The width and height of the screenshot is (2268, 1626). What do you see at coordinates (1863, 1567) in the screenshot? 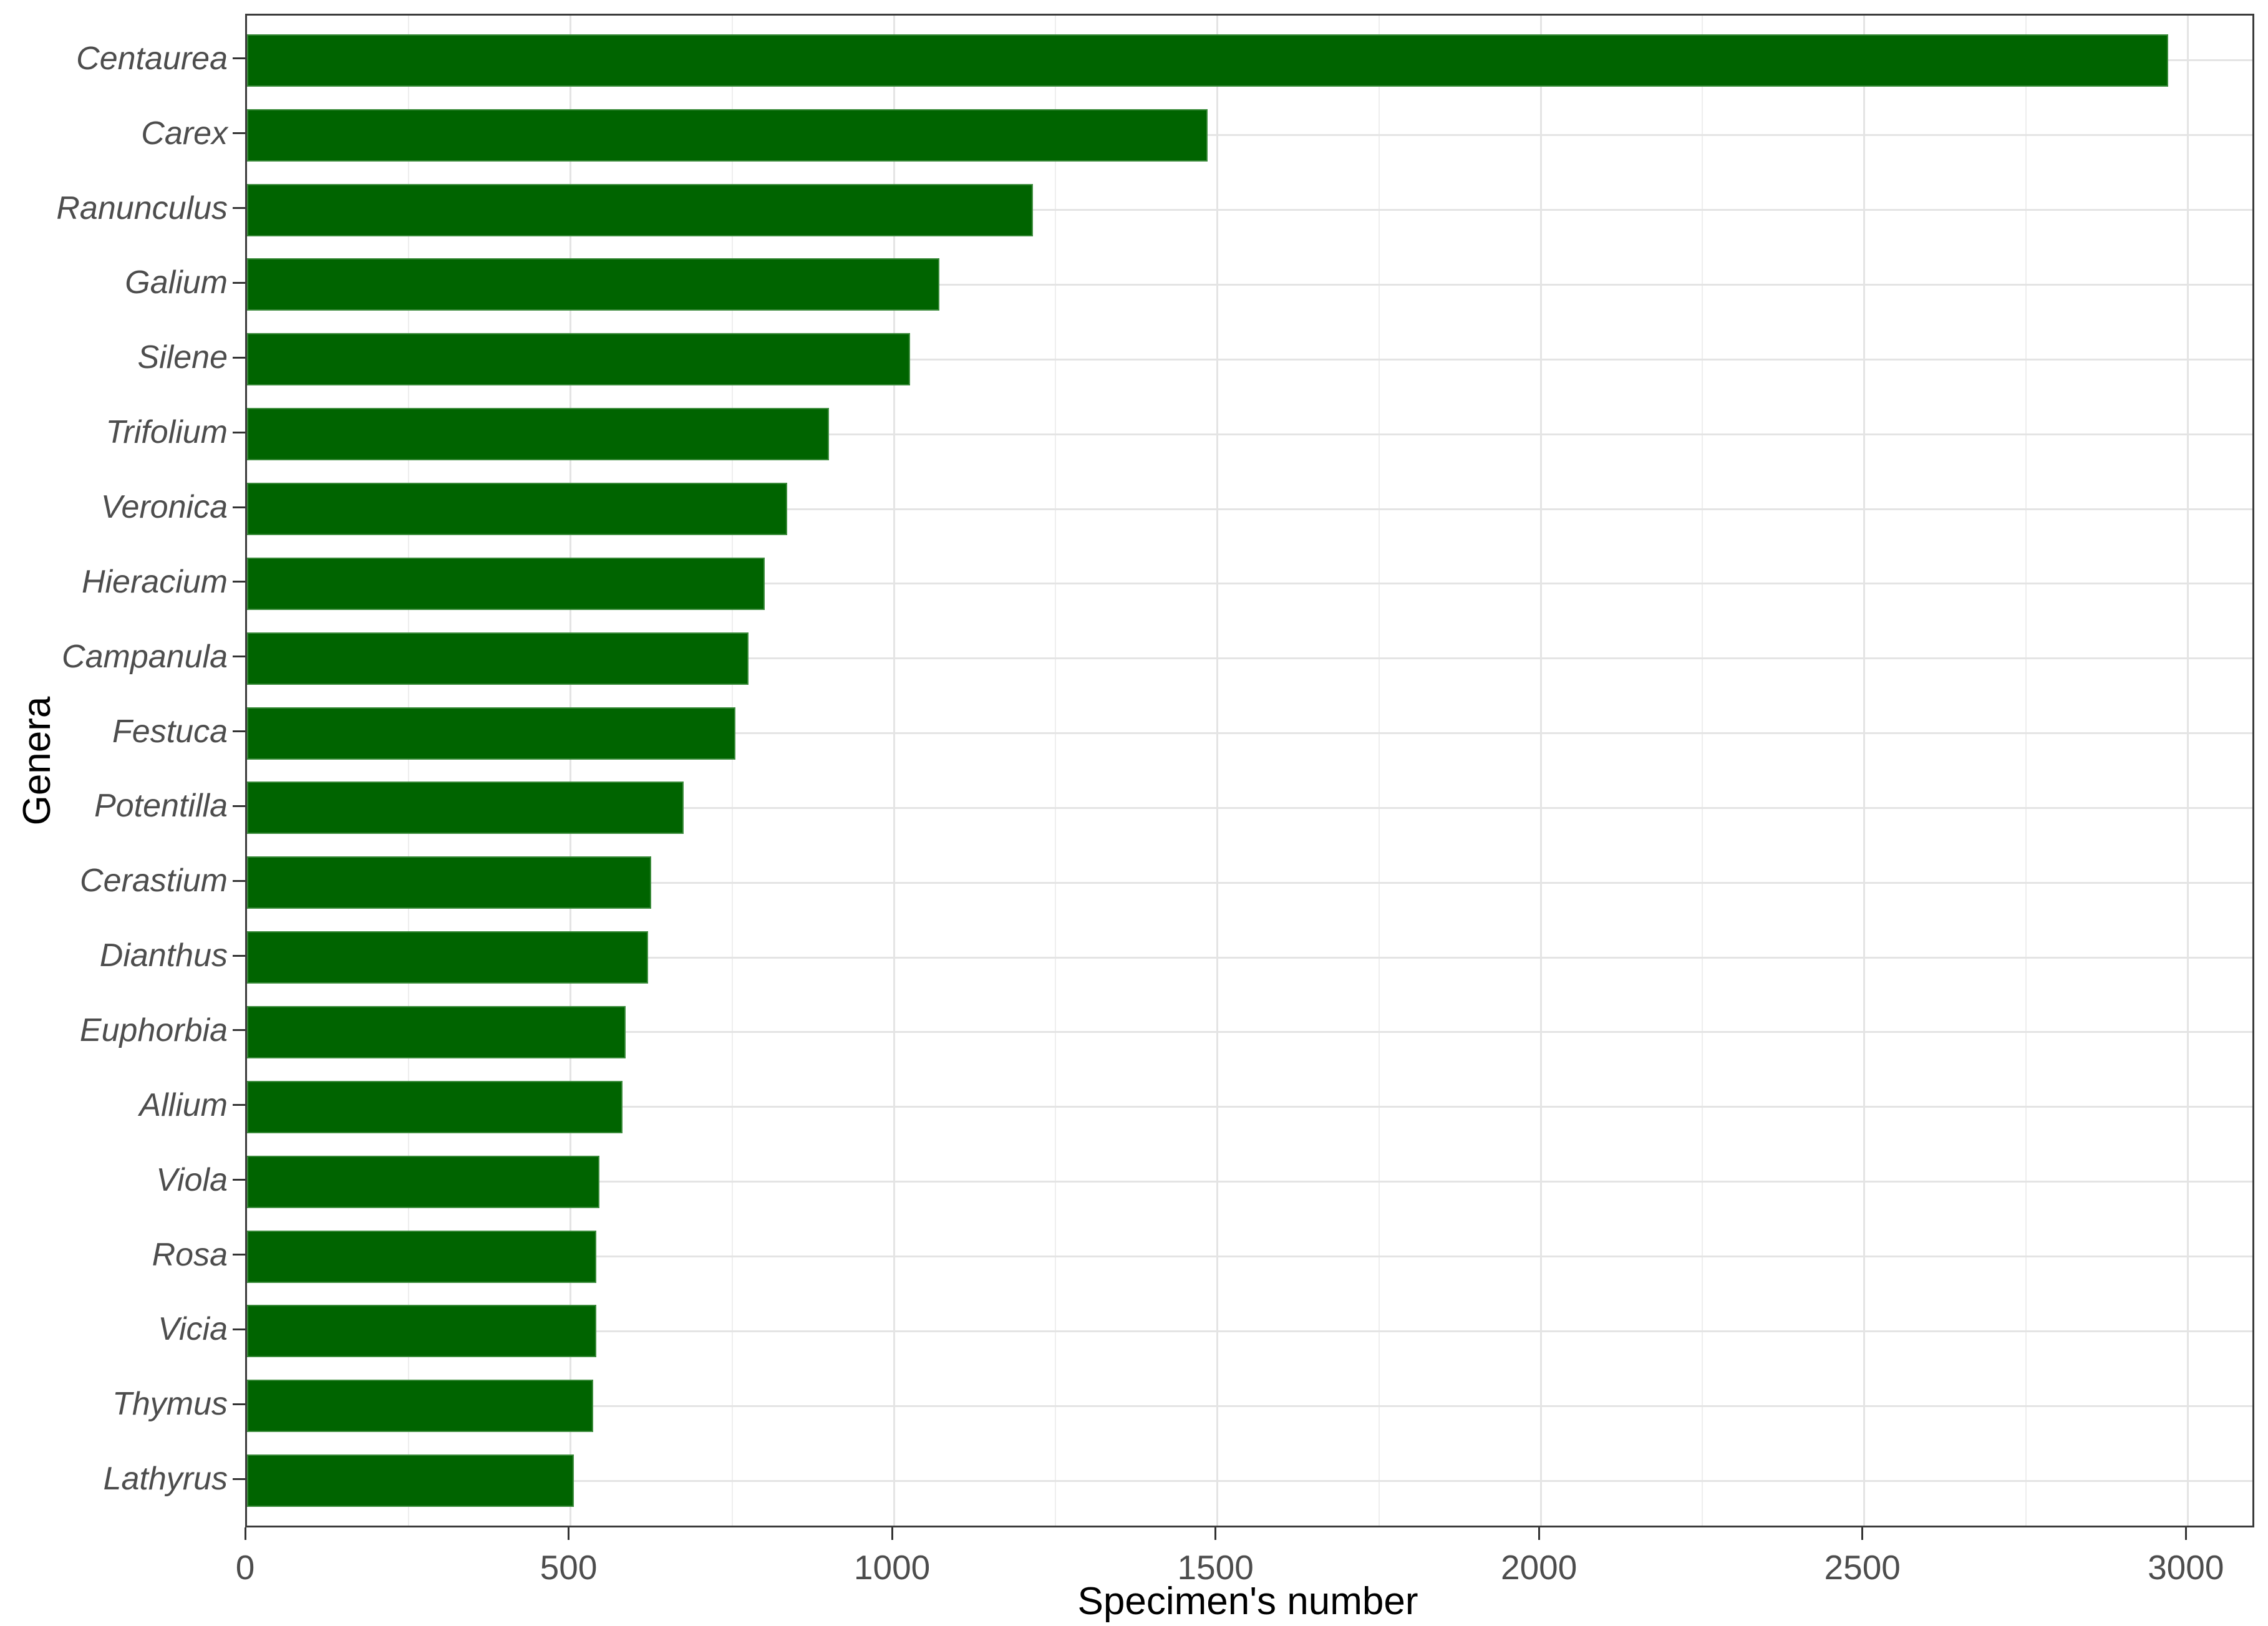
I see `x-tick-label-2500: 2500` at bounding box center [1863, 1567].